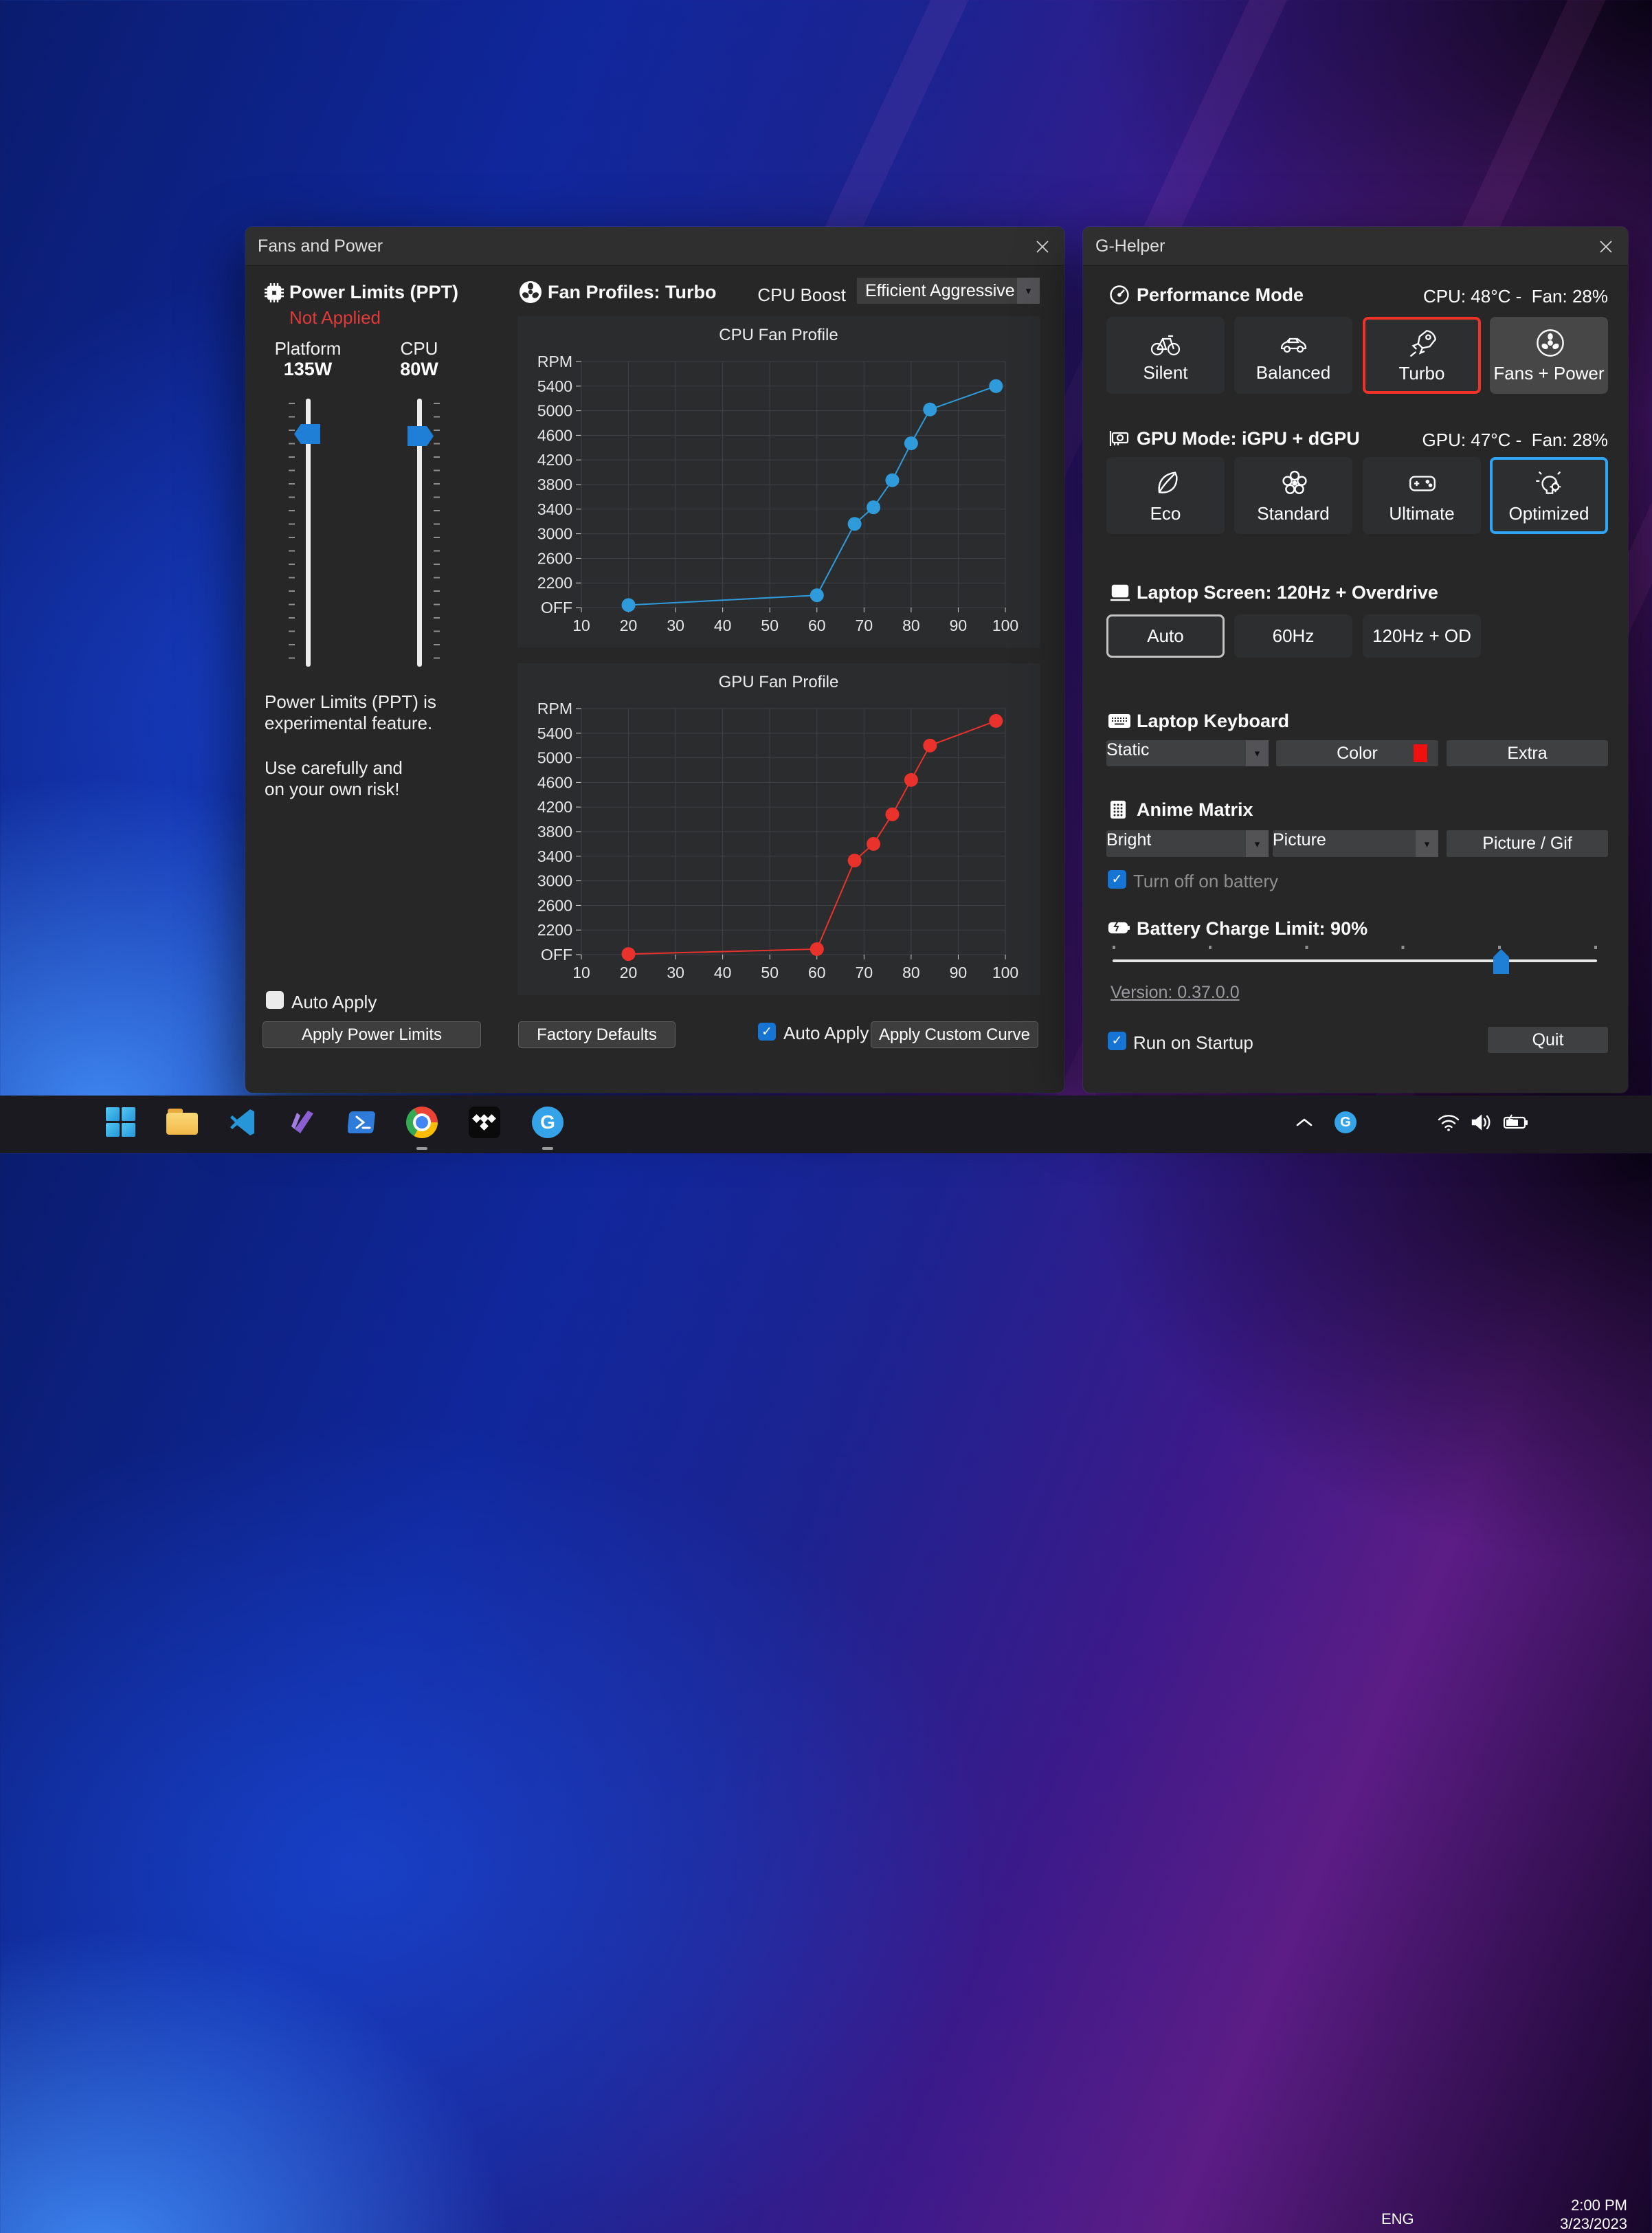  I want to click on gpu-button-ultimate: Ultimate, so click(1422, 495).